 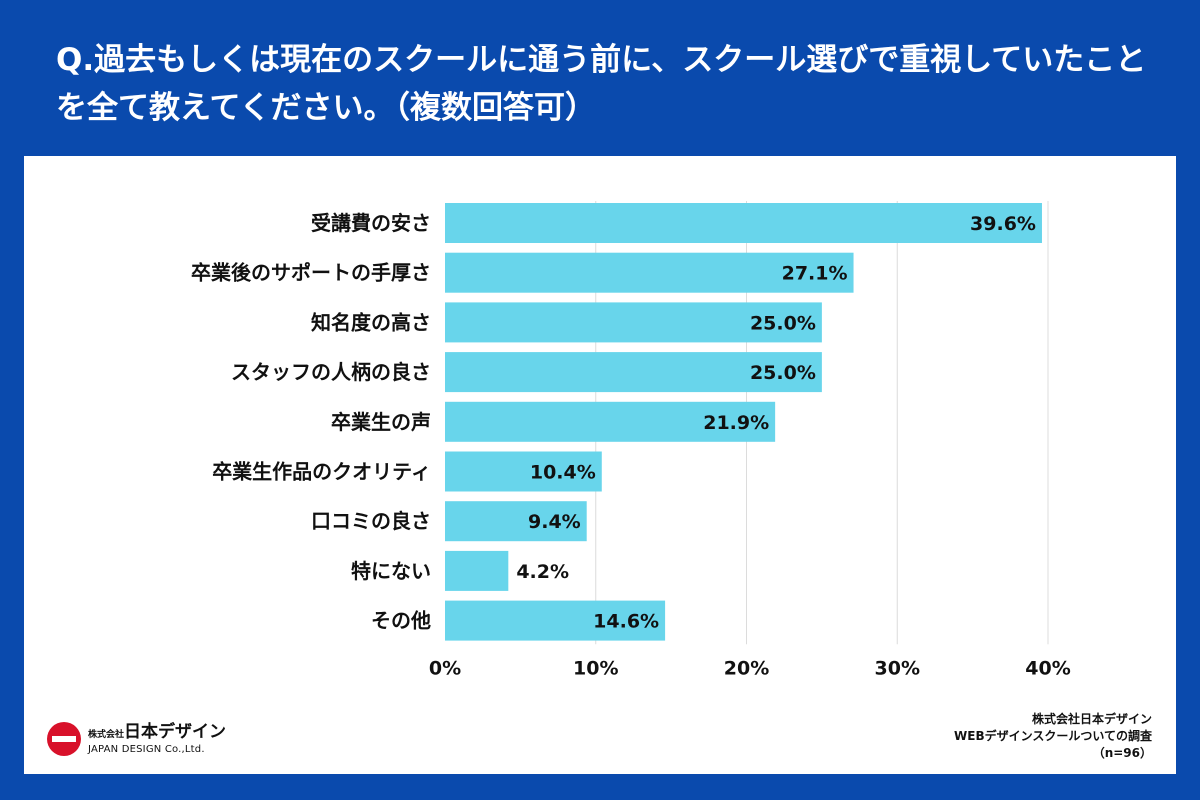 What do you see at coordinates (175, 731) in the screenshot?
I see `logo-company-name: 日本デザイン` at bounding box center [175, 731].